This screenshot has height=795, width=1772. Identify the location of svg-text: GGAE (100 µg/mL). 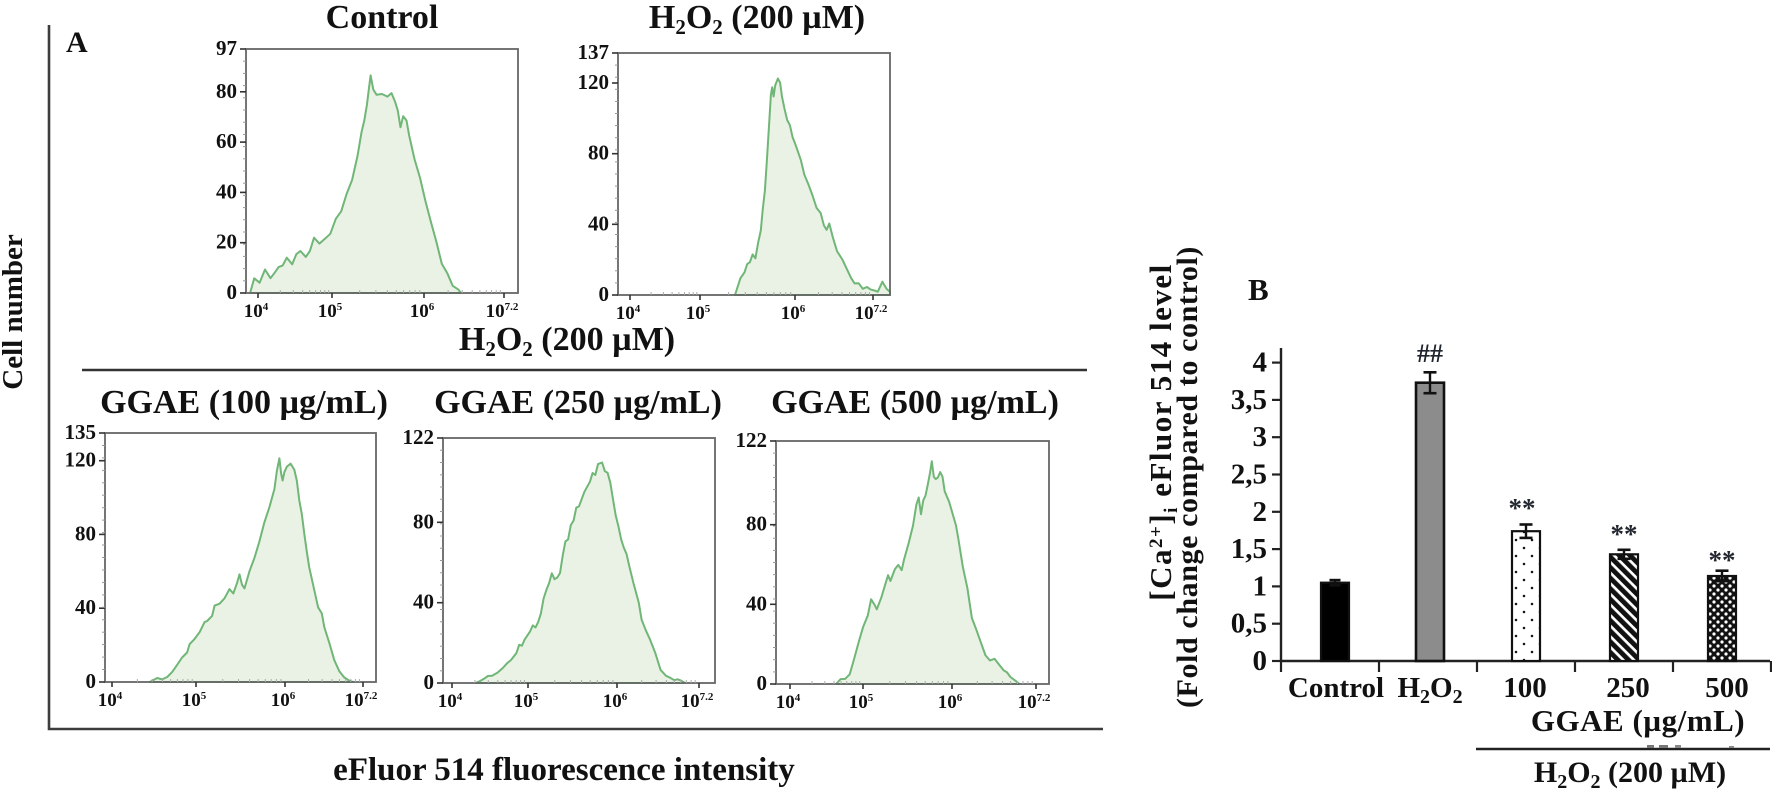
(244, 402).